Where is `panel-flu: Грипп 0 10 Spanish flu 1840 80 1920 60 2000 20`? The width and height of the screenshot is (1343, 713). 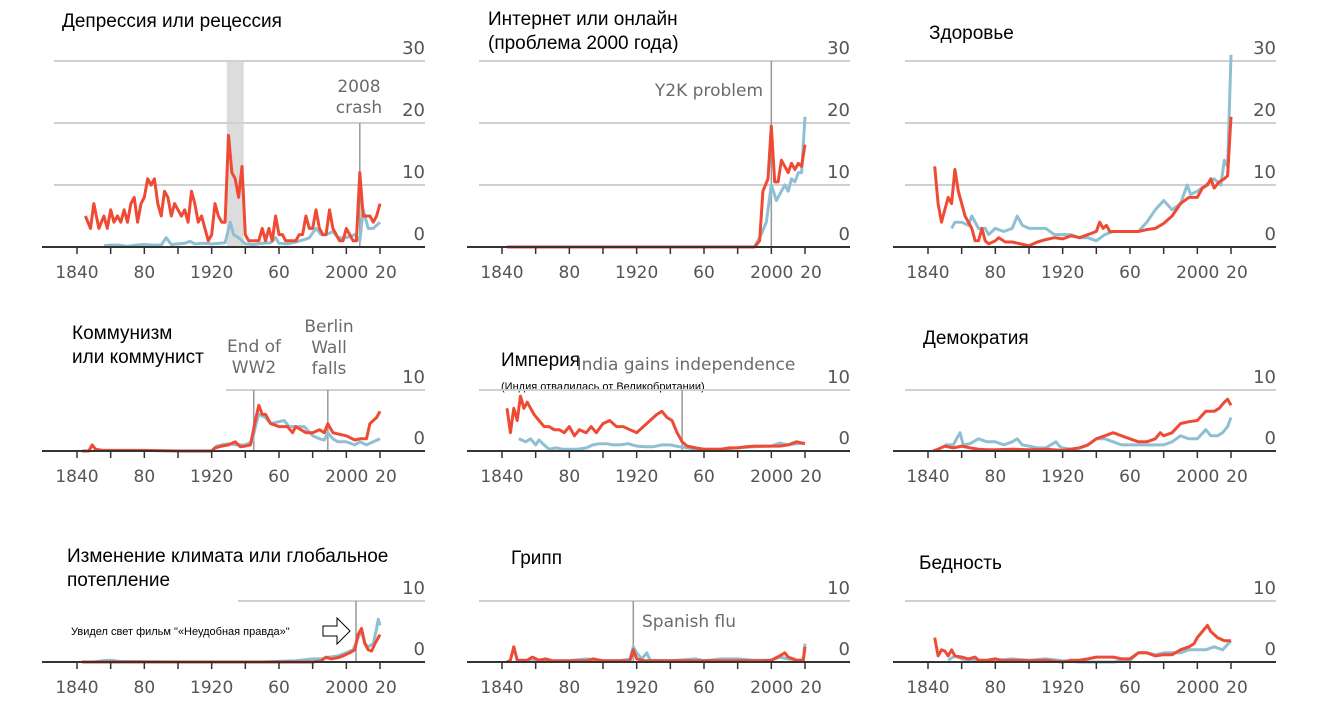
panel-flu: Грипп 0 10 Spanish flu 1840 80 1920 60 2000 20 is located at coordinates (647, 606).